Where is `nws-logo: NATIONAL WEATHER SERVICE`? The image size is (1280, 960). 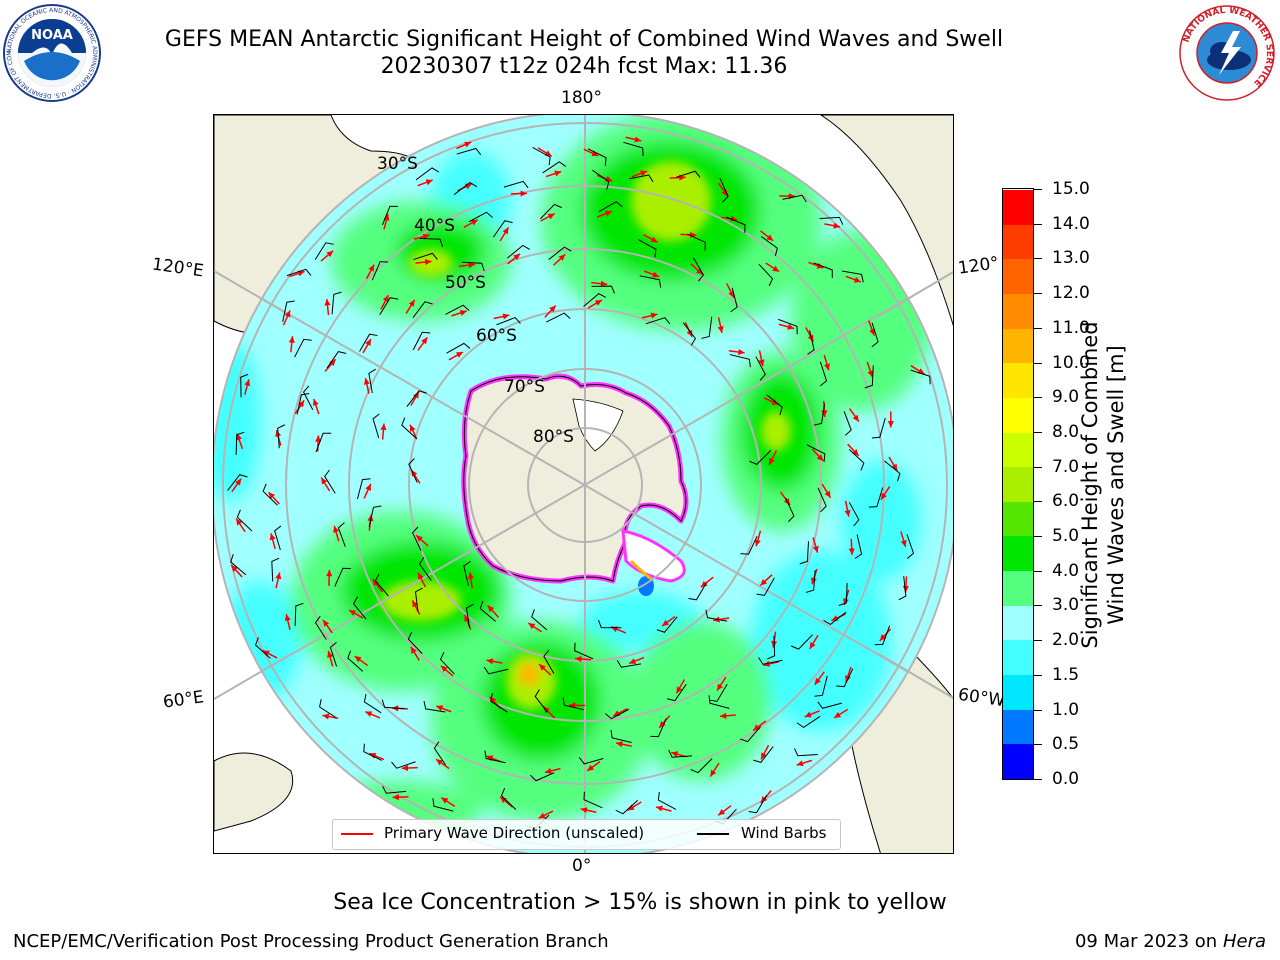
nws-logo: NATIONAL WEATHER SERVICE is located at coordinates (1227, 53).